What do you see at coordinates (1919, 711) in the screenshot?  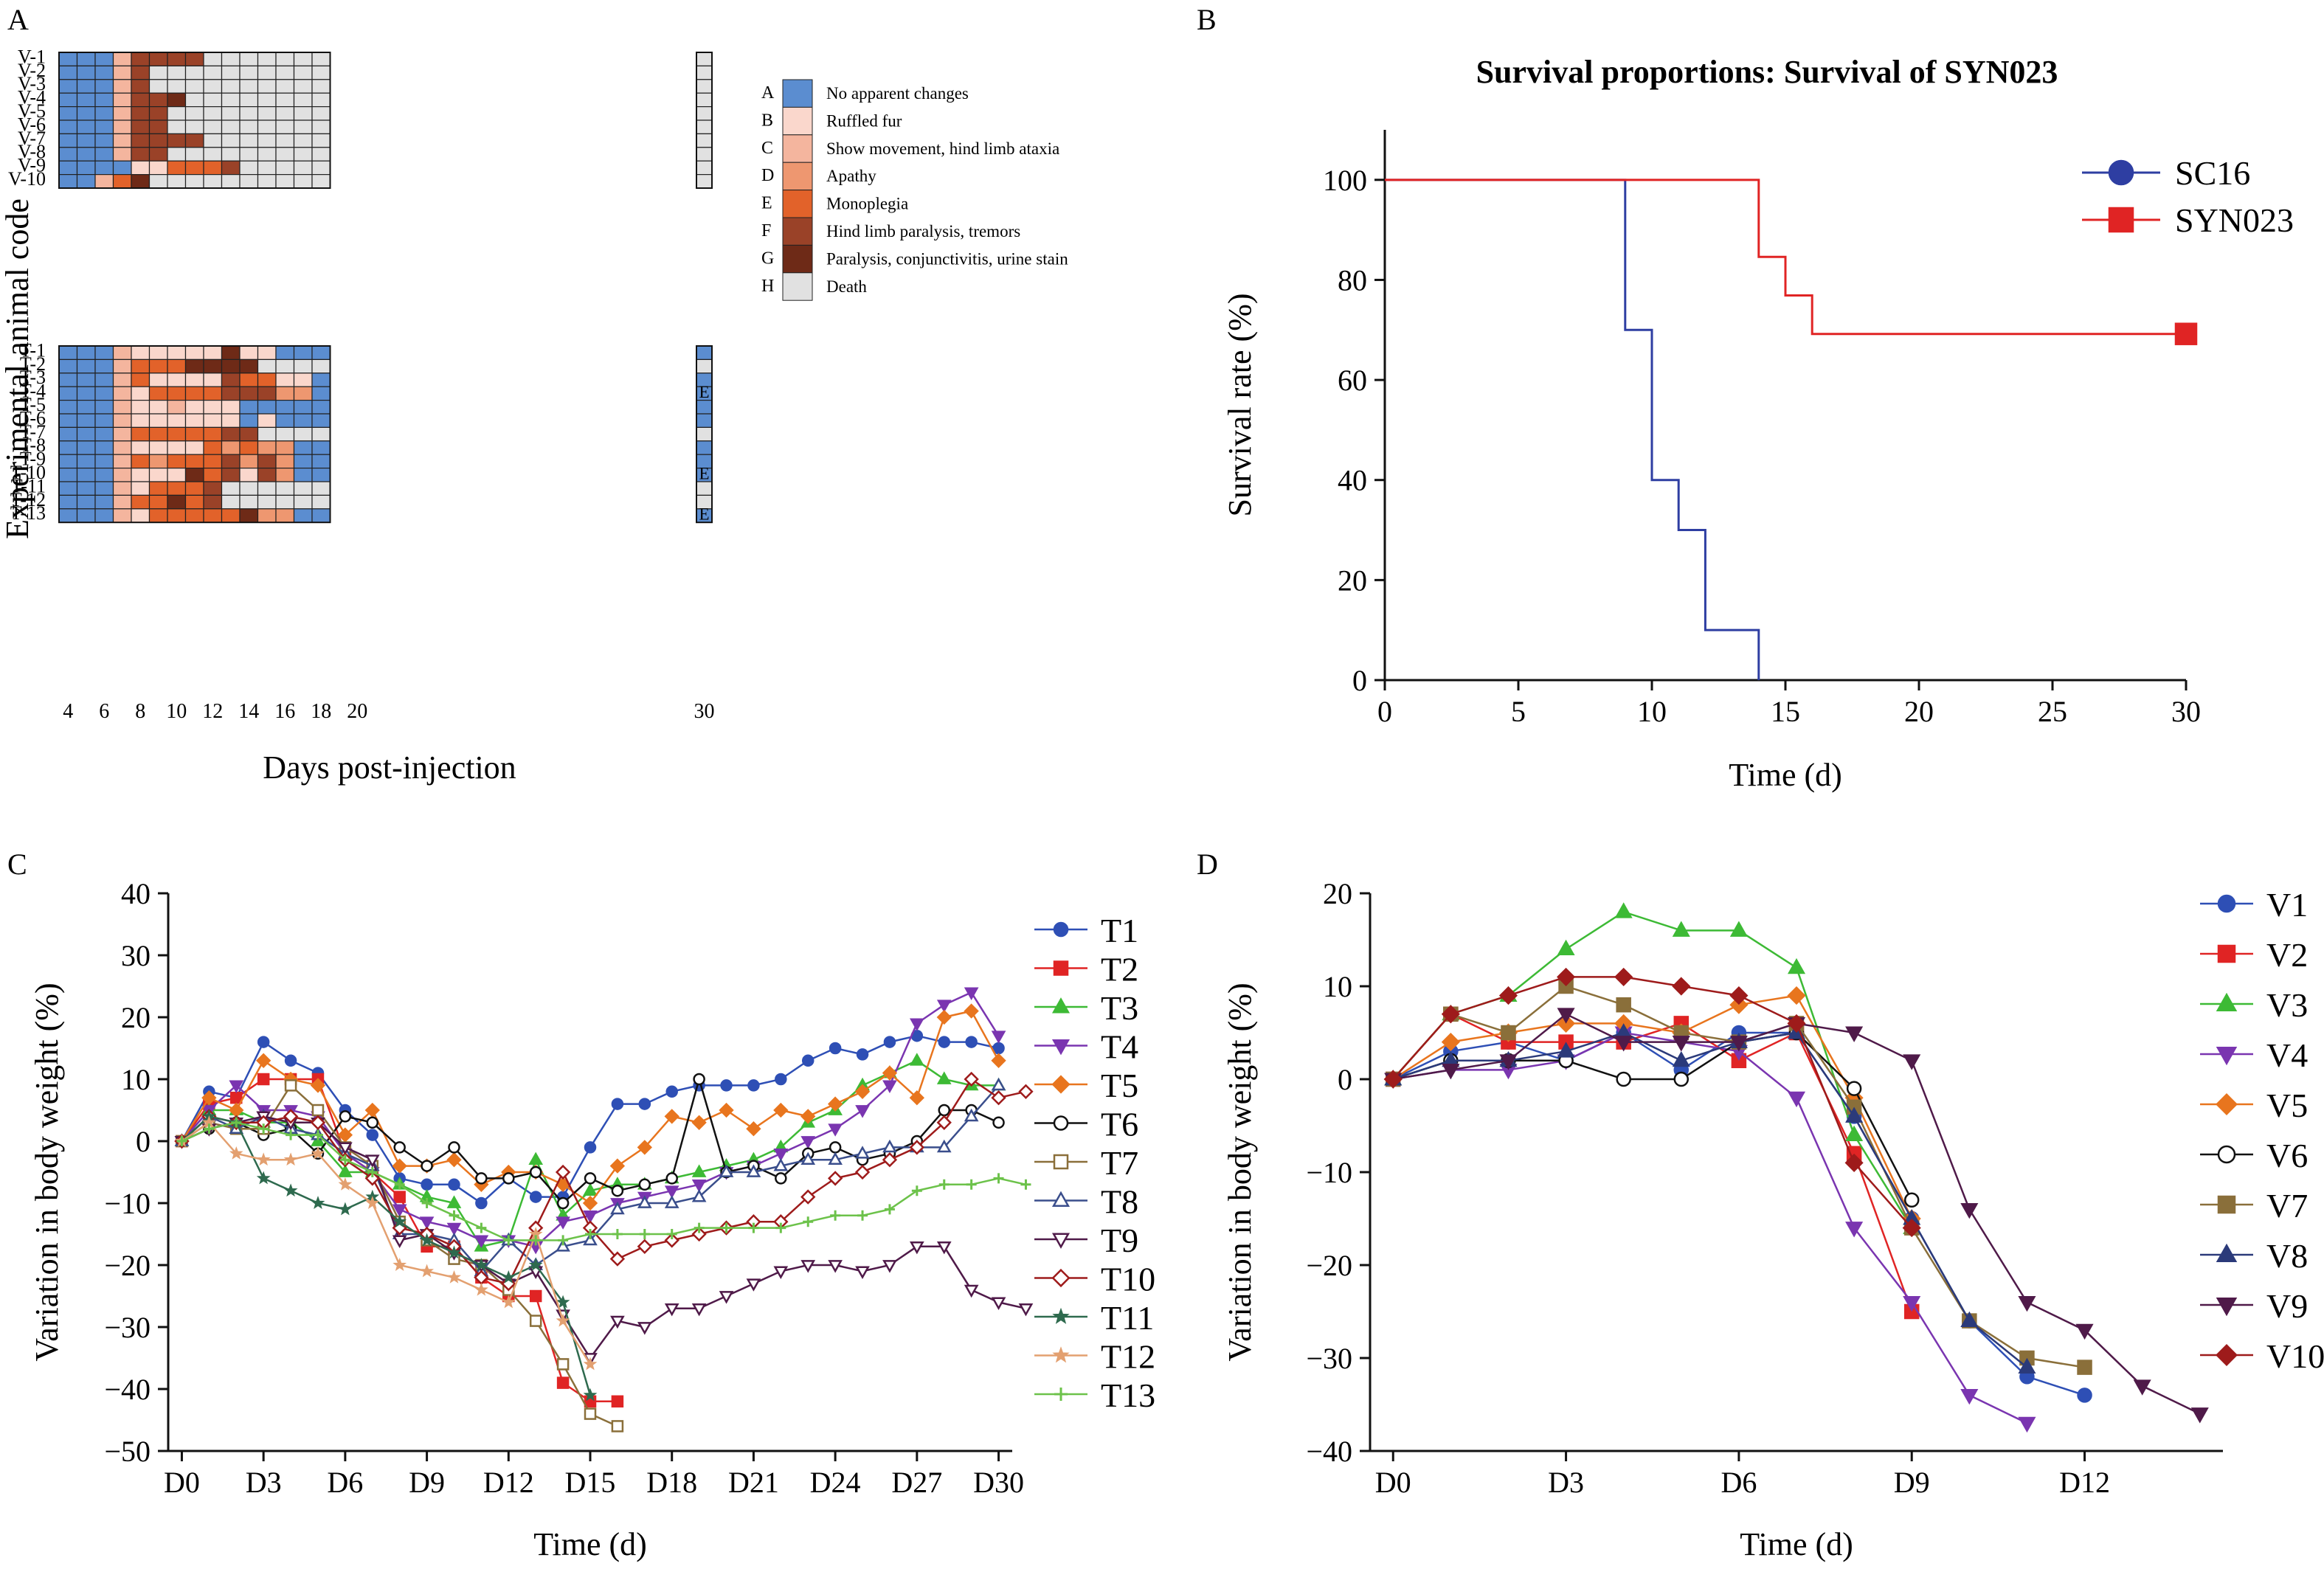 I see `x-tick-label: 20` at bounding box center [1919, 711].